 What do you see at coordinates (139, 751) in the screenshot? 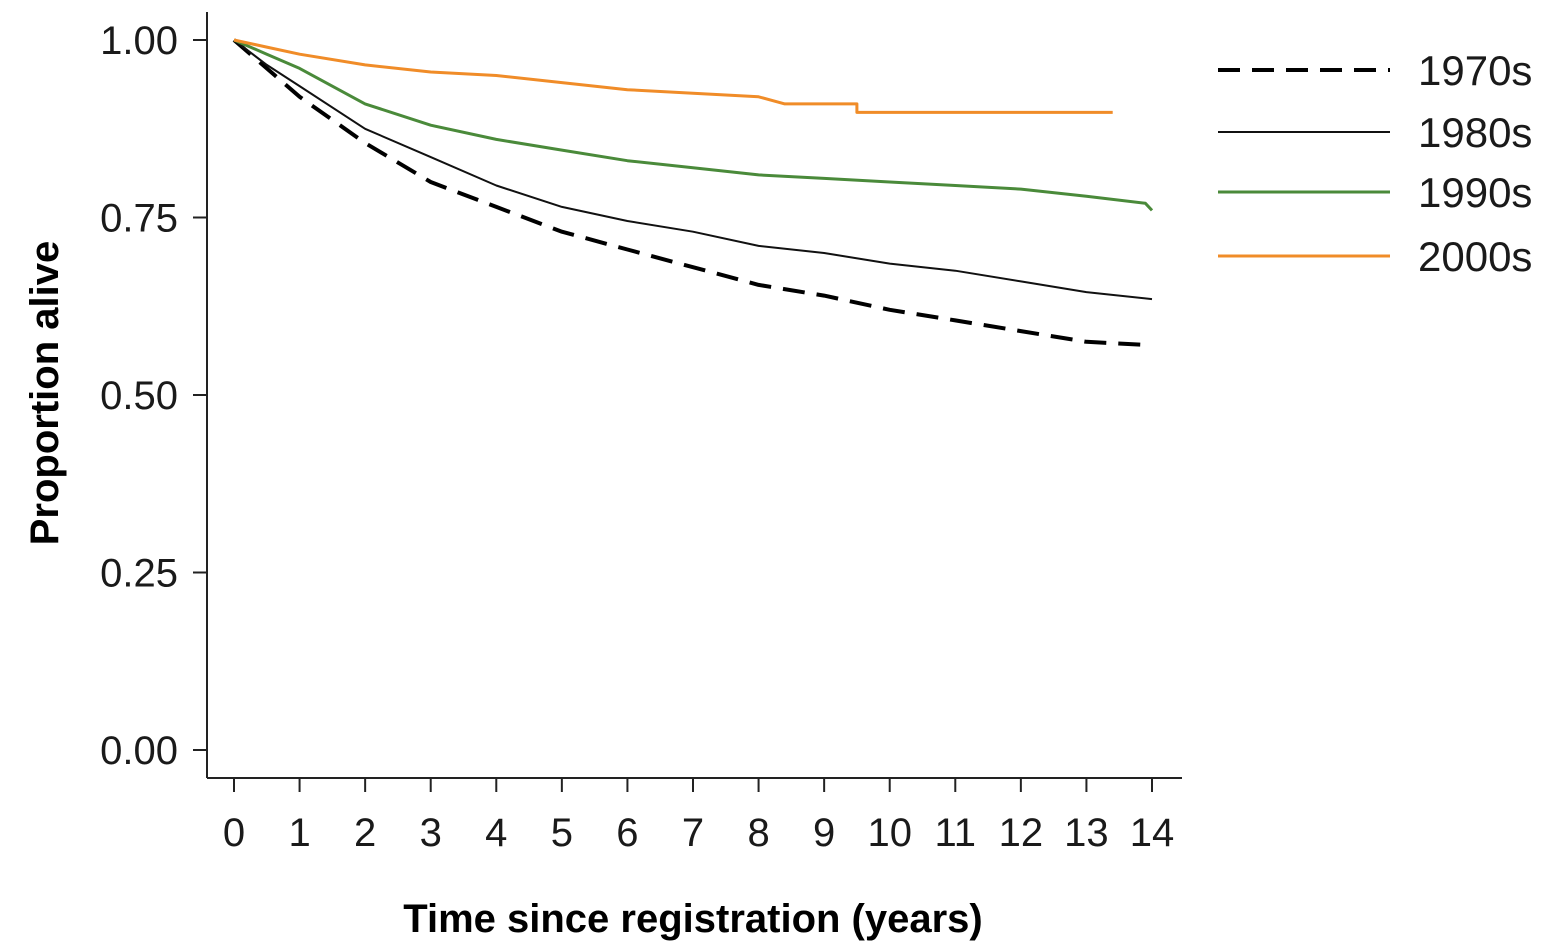
I see `y-tick-label: 0.00` at bounding box center [139, 751].